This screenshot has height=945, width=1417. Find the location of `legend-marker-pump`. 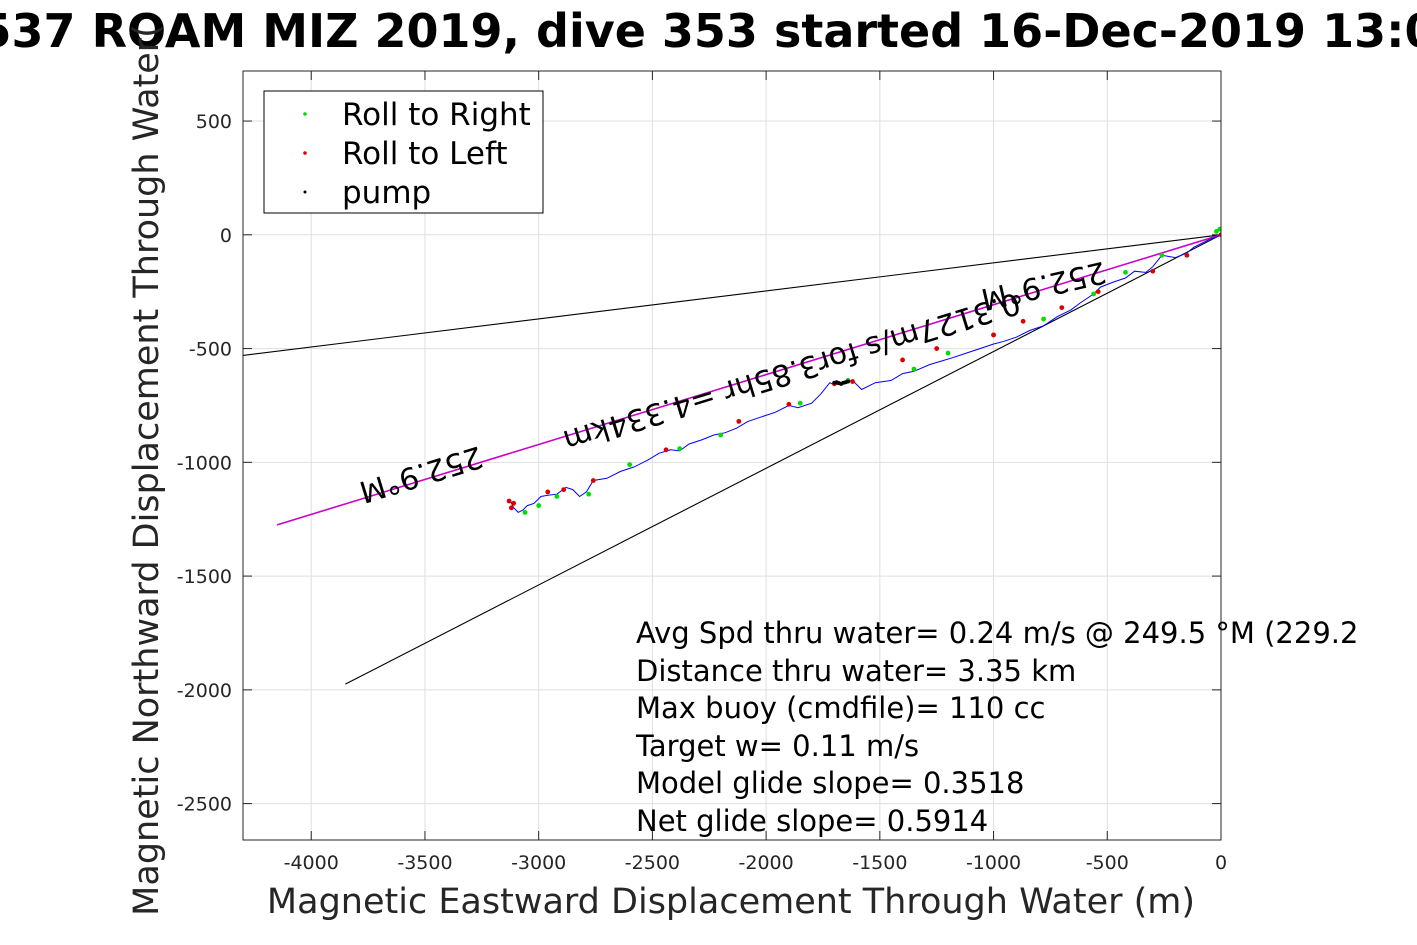

legend-marker-pump is located at coordinates (305, 192).